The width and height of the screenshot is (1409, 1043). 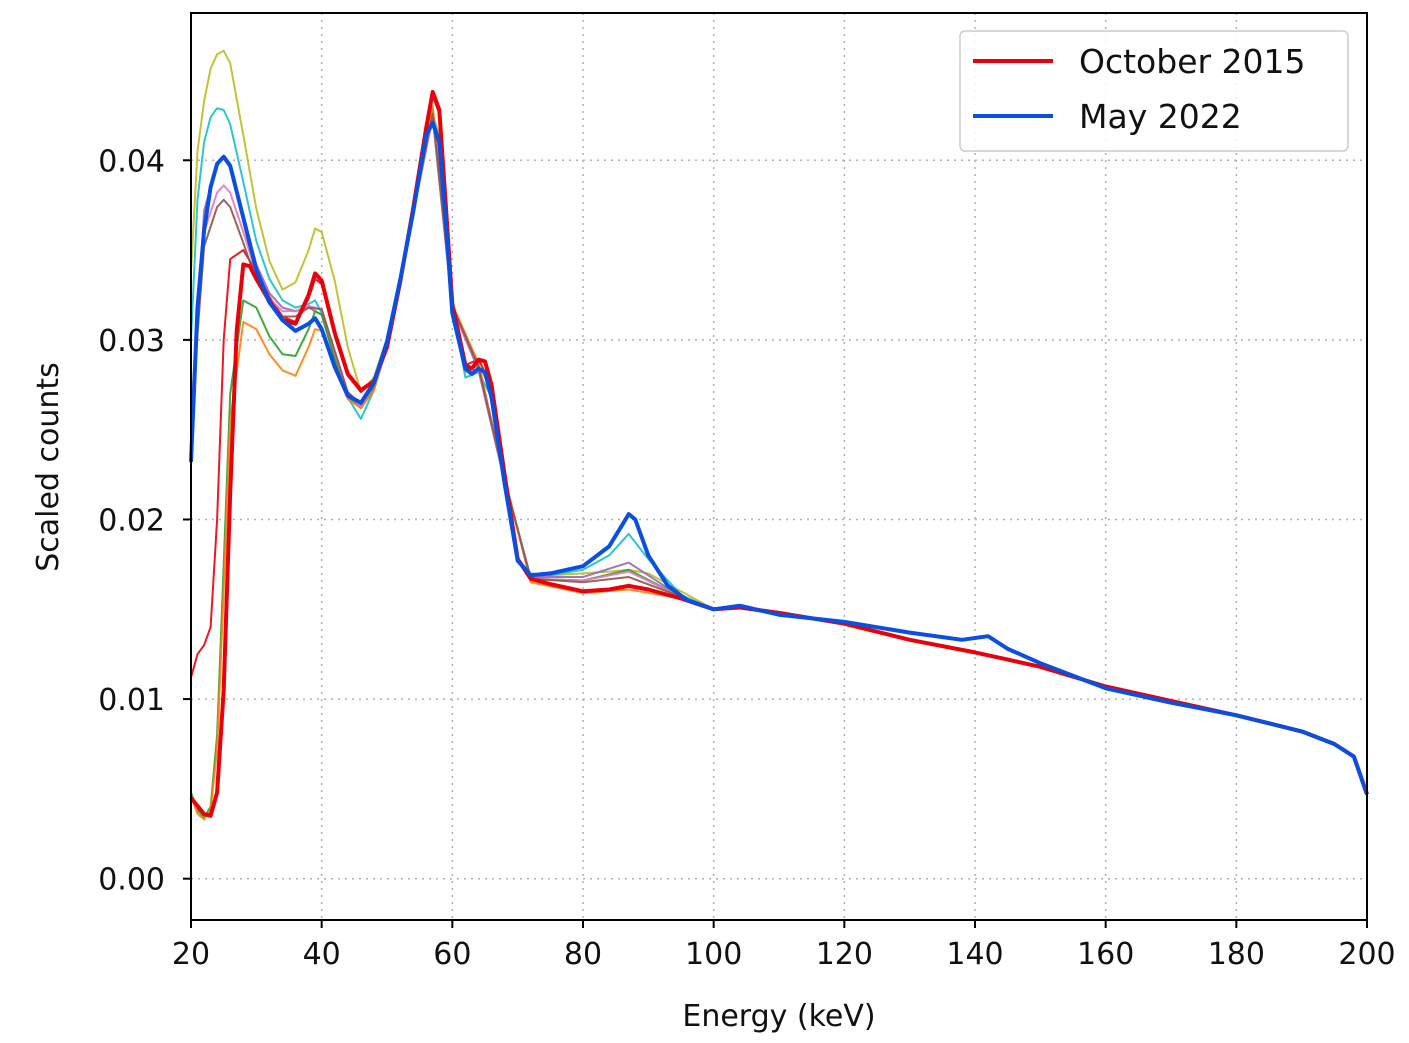 What do you see at coordinates (191, 954) in the screenshot?
I see `x-tick-label: 20` at bounding box center [191, 954].